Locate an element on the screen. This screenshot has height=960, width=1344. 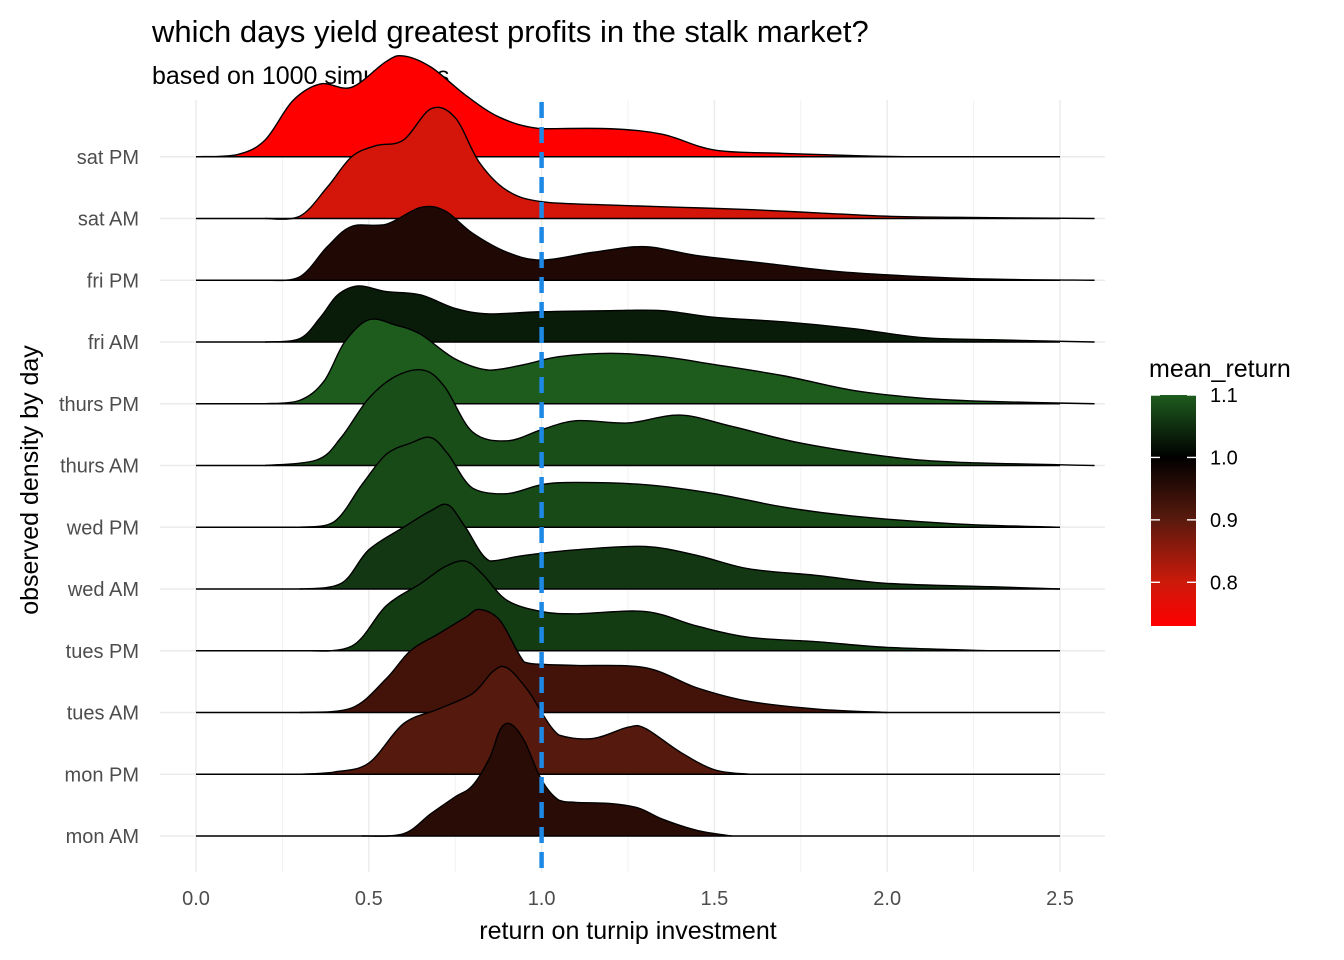
y-tick-label: mon AM is located at coordinates (102, 837).